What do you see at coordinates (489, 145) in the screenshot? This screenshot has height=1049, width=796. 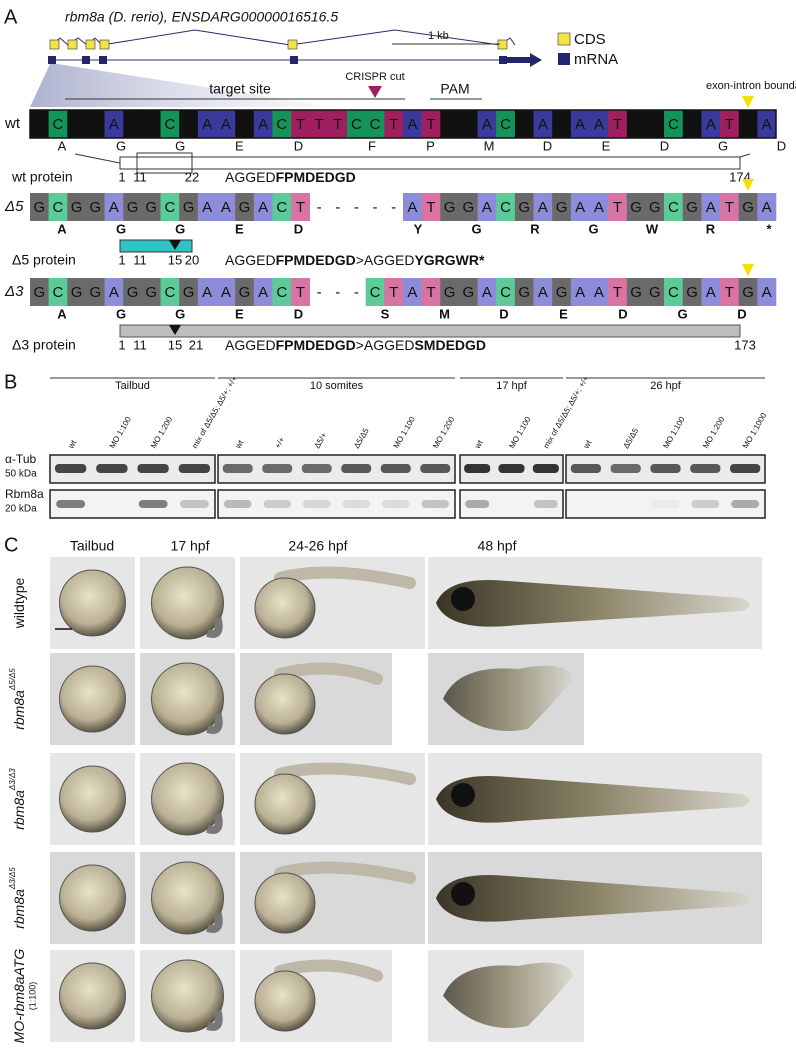 I see `amino-acid: M` at bounding box center [489, 145].